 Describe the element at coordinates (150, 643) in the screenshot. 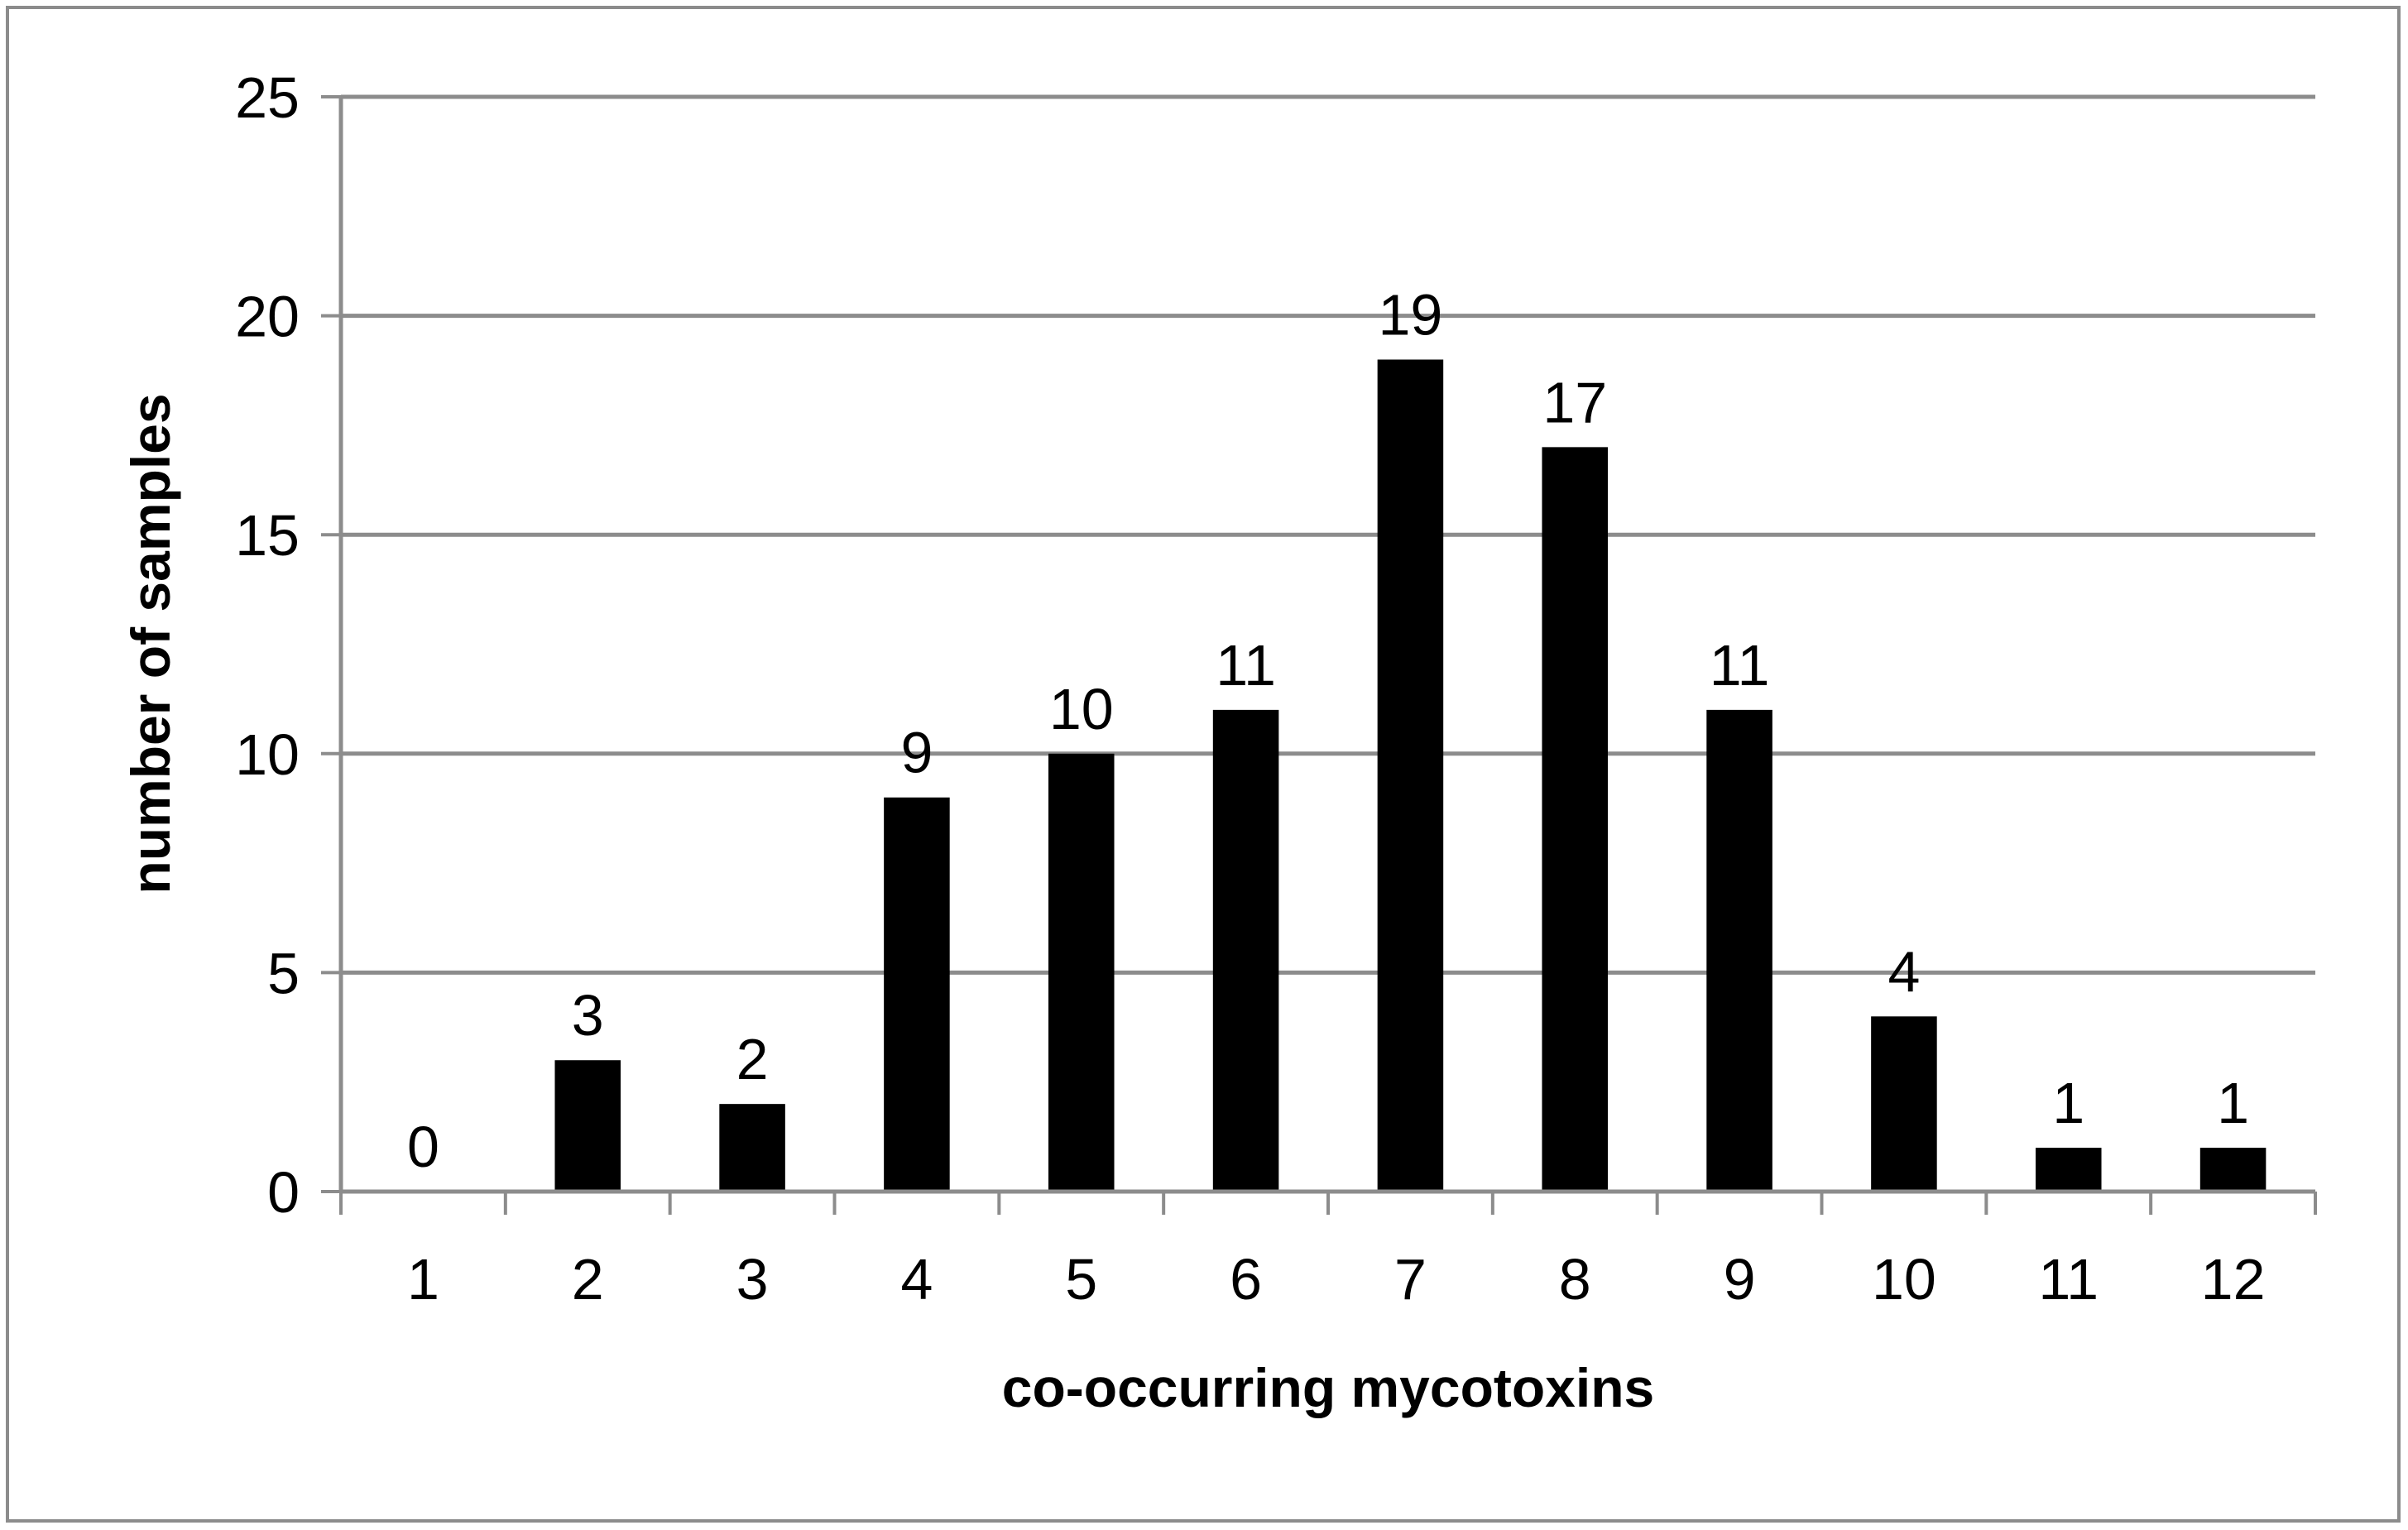

I see `y-axis-title: number of samples` at that location.